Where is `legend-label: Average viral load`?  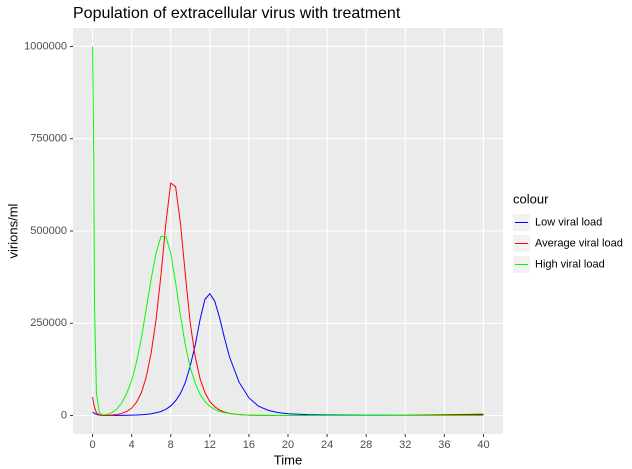 legend-label: Average viral load is located at coordinates (579, 243).